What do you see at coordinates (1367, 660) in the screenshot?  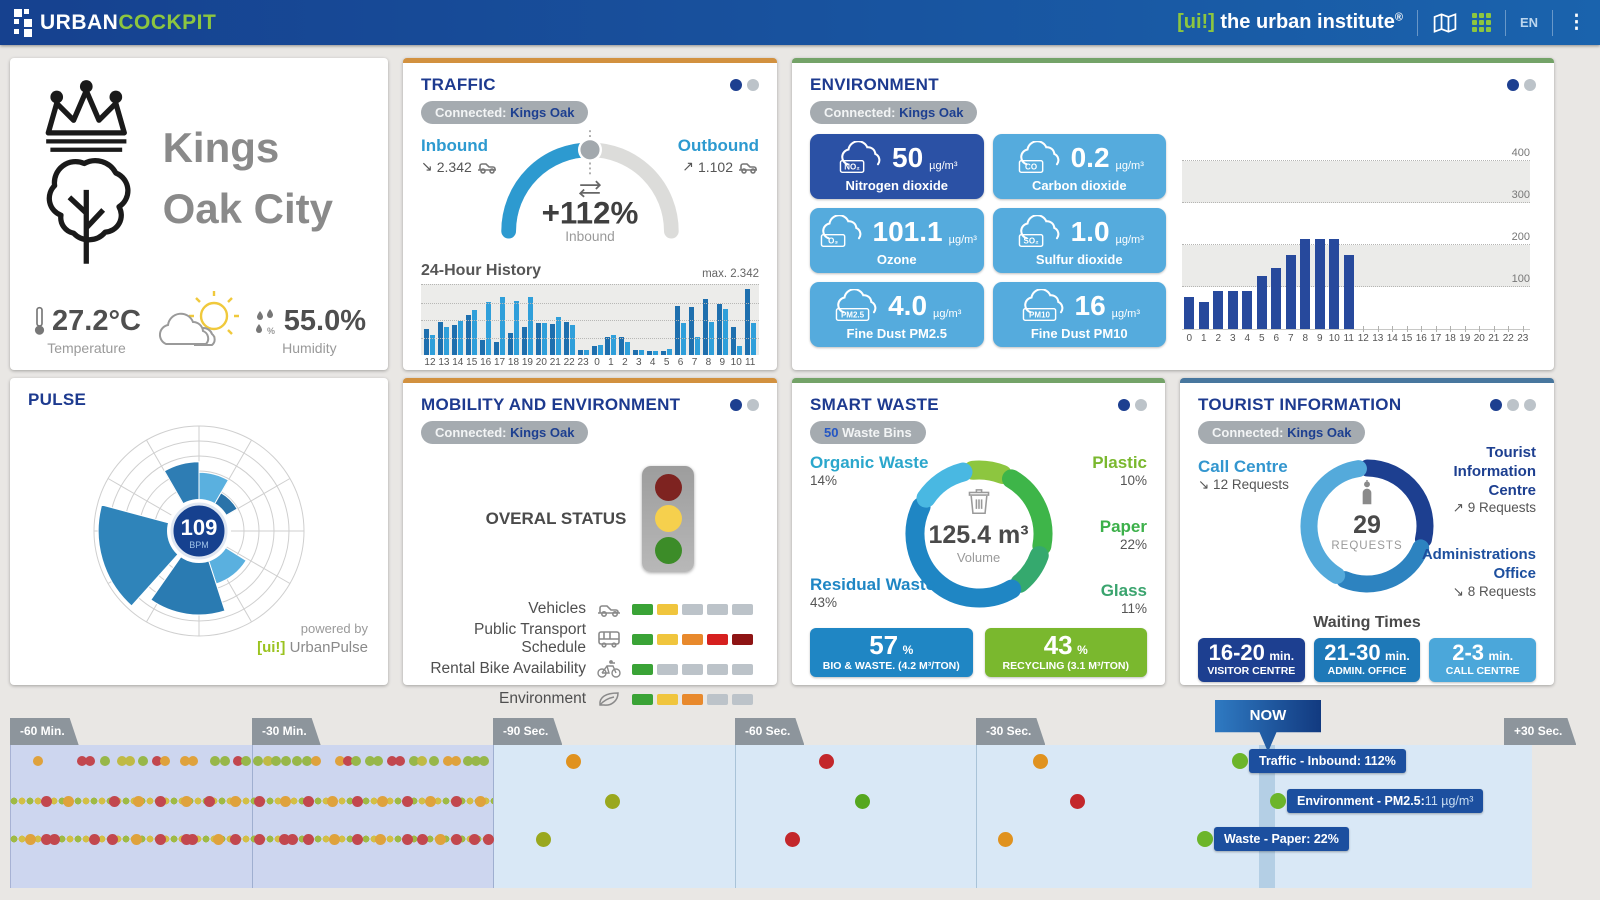 I see `admin-office-button: 21-30 min. ADMIN. OFFICE` at bounding box center [1367, 660].